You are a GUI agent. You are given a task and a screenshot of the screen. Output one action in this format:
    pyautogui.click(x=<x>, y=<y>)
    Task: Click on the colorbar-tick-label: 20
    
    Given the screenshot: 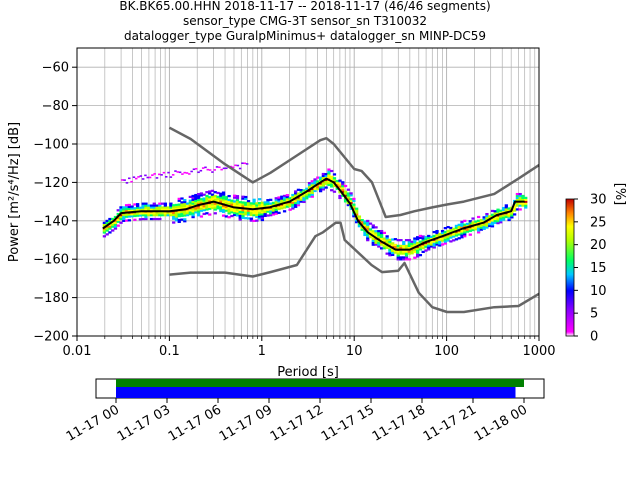 What is the action you would take?
    pyautogui.click(x=598, y=245)
    